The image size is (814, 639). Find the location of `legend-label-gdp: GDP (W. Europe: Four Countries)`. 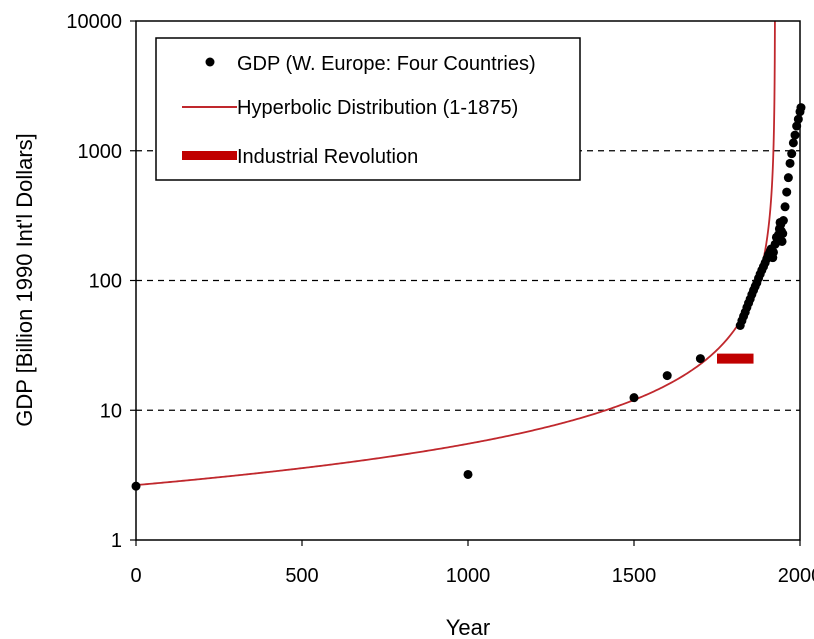

legend-label-gdp: GDP (W. Europe: Four Countries) is located at coordinates (386, 64).